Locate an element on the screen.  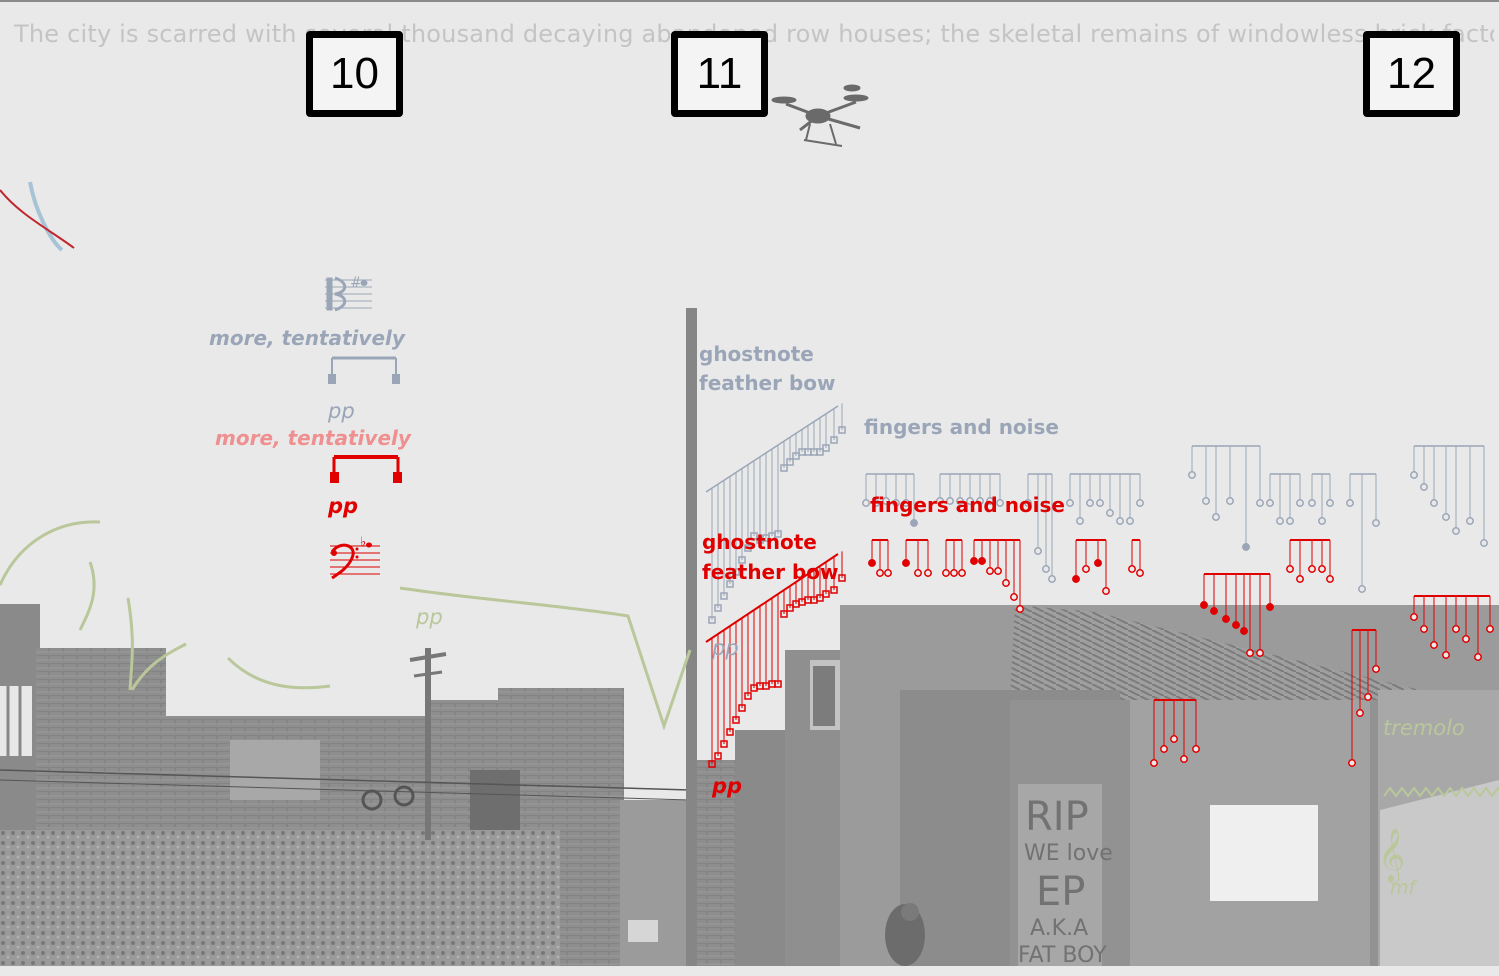
graffiti-rip: RIP is located at coordinates (1057, 817).